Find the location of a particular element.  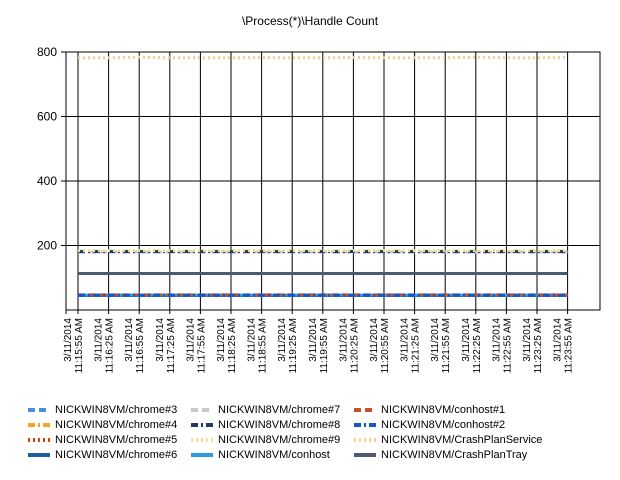

legend-item: NICKWIN8VM/CrashPlanTray is located at coordinates (469, 455).